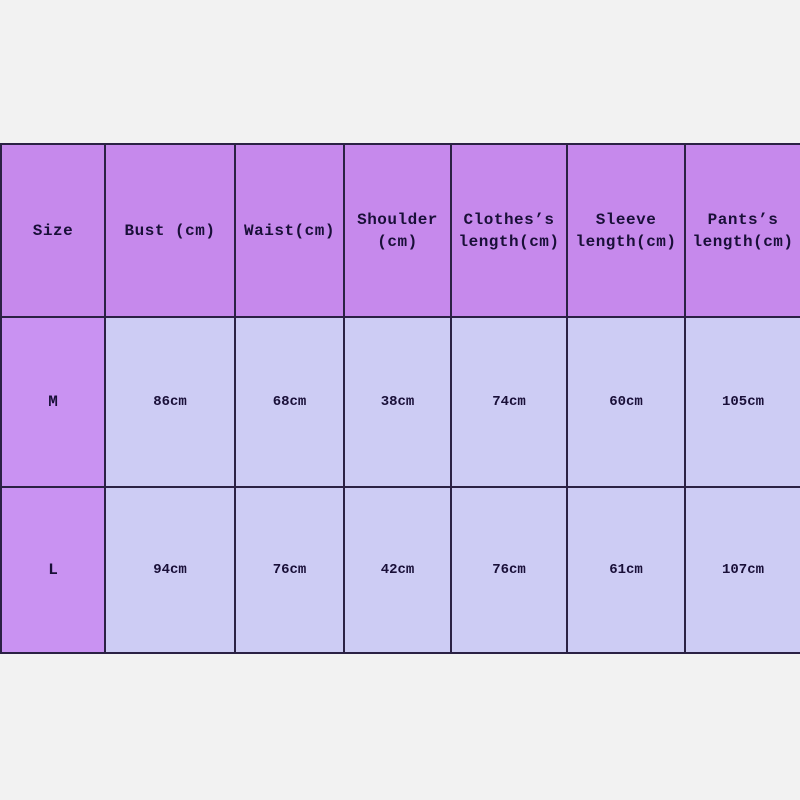 The width and height of the screenshot is (800, 800). I want to click on size-label-l: L, so click(53, 570).